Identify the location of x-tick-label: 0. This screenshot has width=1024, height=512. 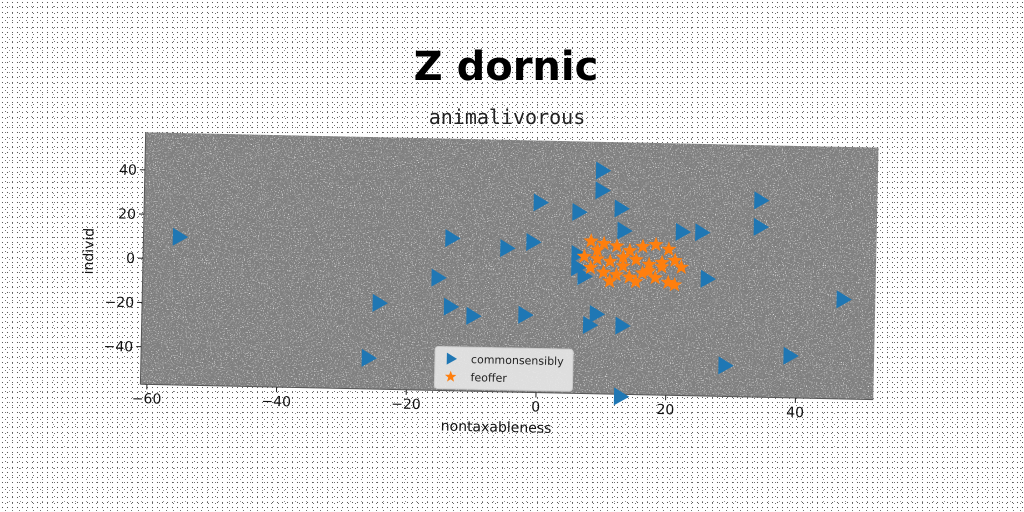
(535, 407).